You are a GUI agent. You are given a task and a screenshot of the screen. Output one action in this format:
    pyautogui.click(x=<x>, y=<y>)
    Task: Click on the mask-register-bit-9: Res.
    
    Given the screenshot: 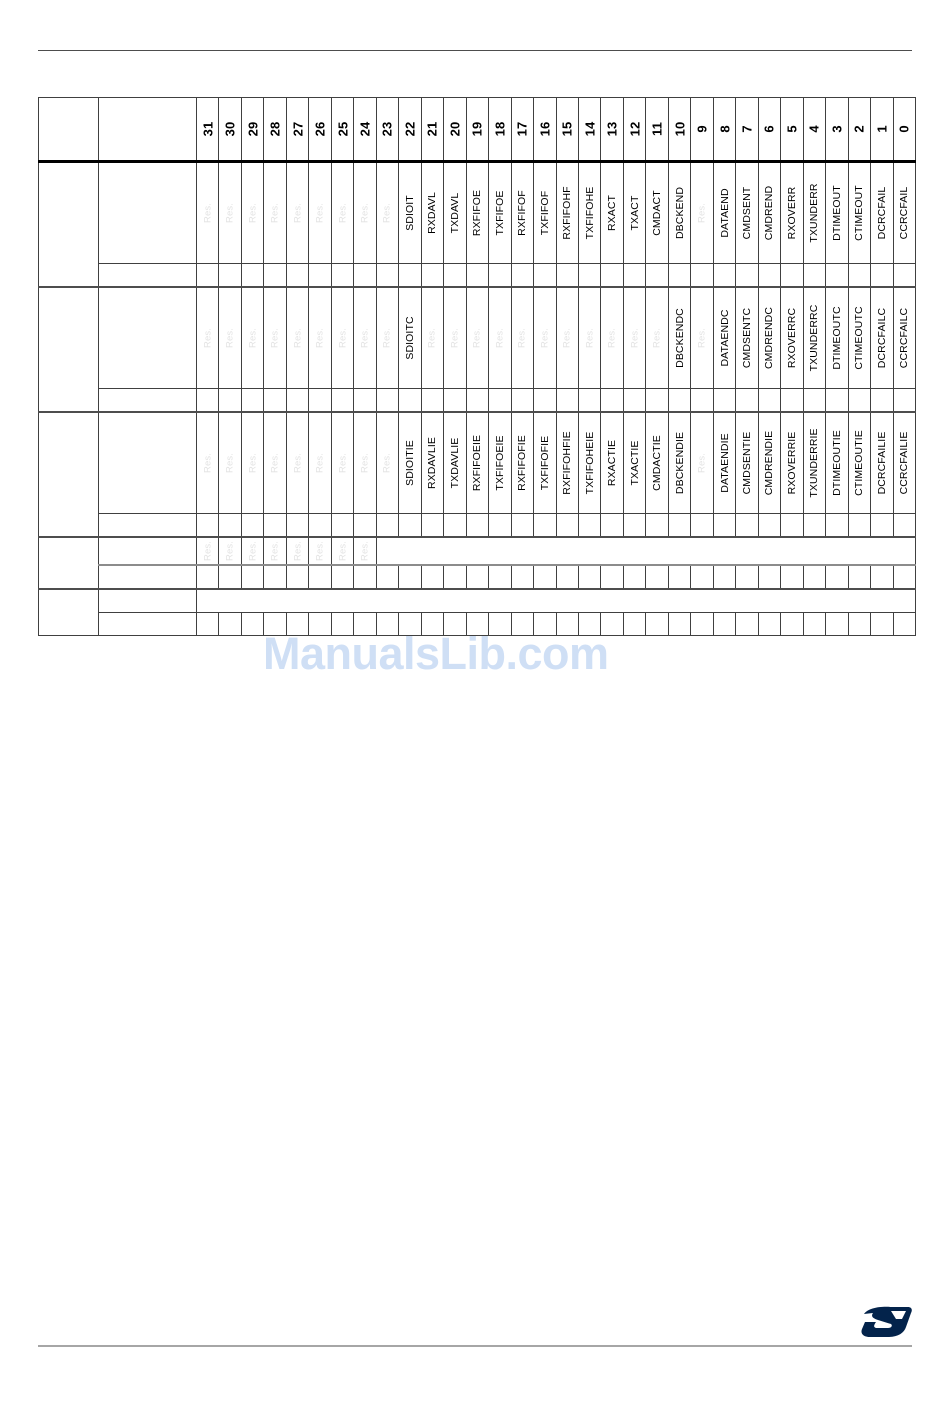 What is the action you would take?
    pyautogui.click(x=702, y=462)
    